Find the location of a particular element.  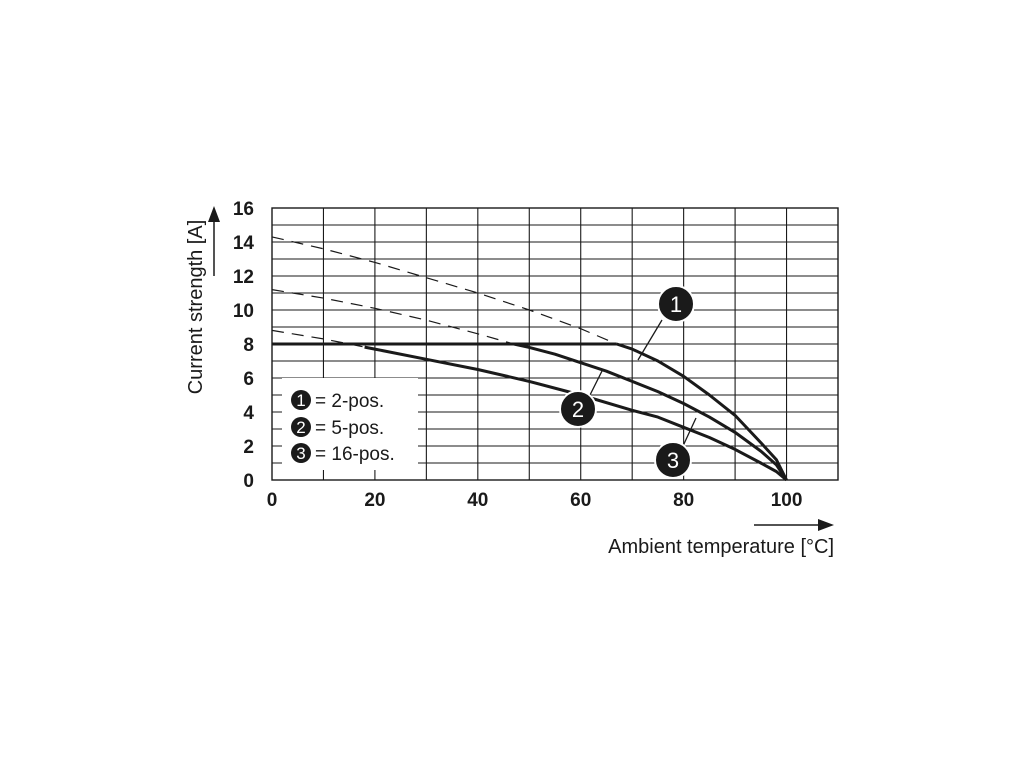

x-axis-label: Ambient temperature [°C] is located at coordinates (721, 547).